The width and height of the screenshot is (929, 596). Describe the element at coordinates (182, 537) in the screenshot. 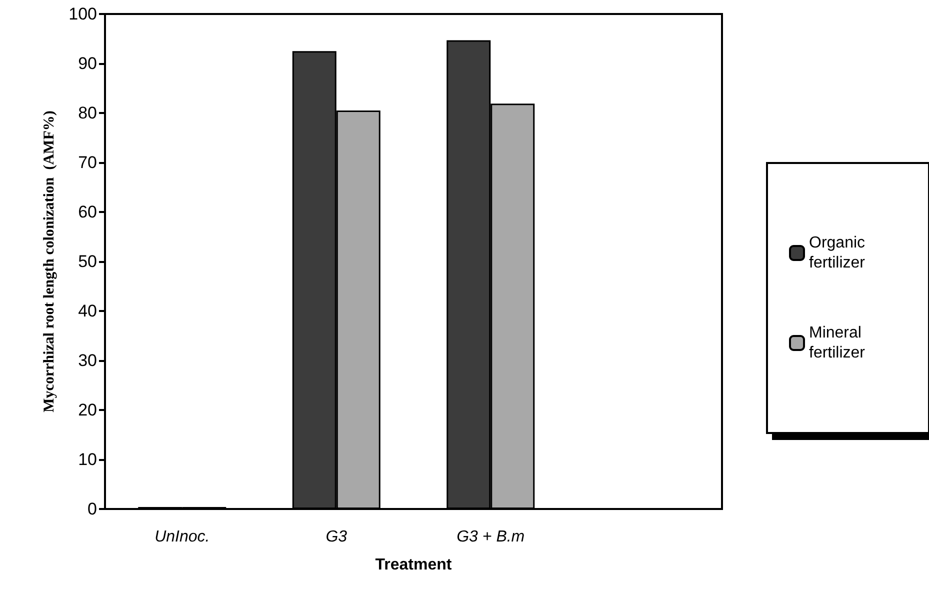

I see `x-tick-label: UnInoc.` at that location.